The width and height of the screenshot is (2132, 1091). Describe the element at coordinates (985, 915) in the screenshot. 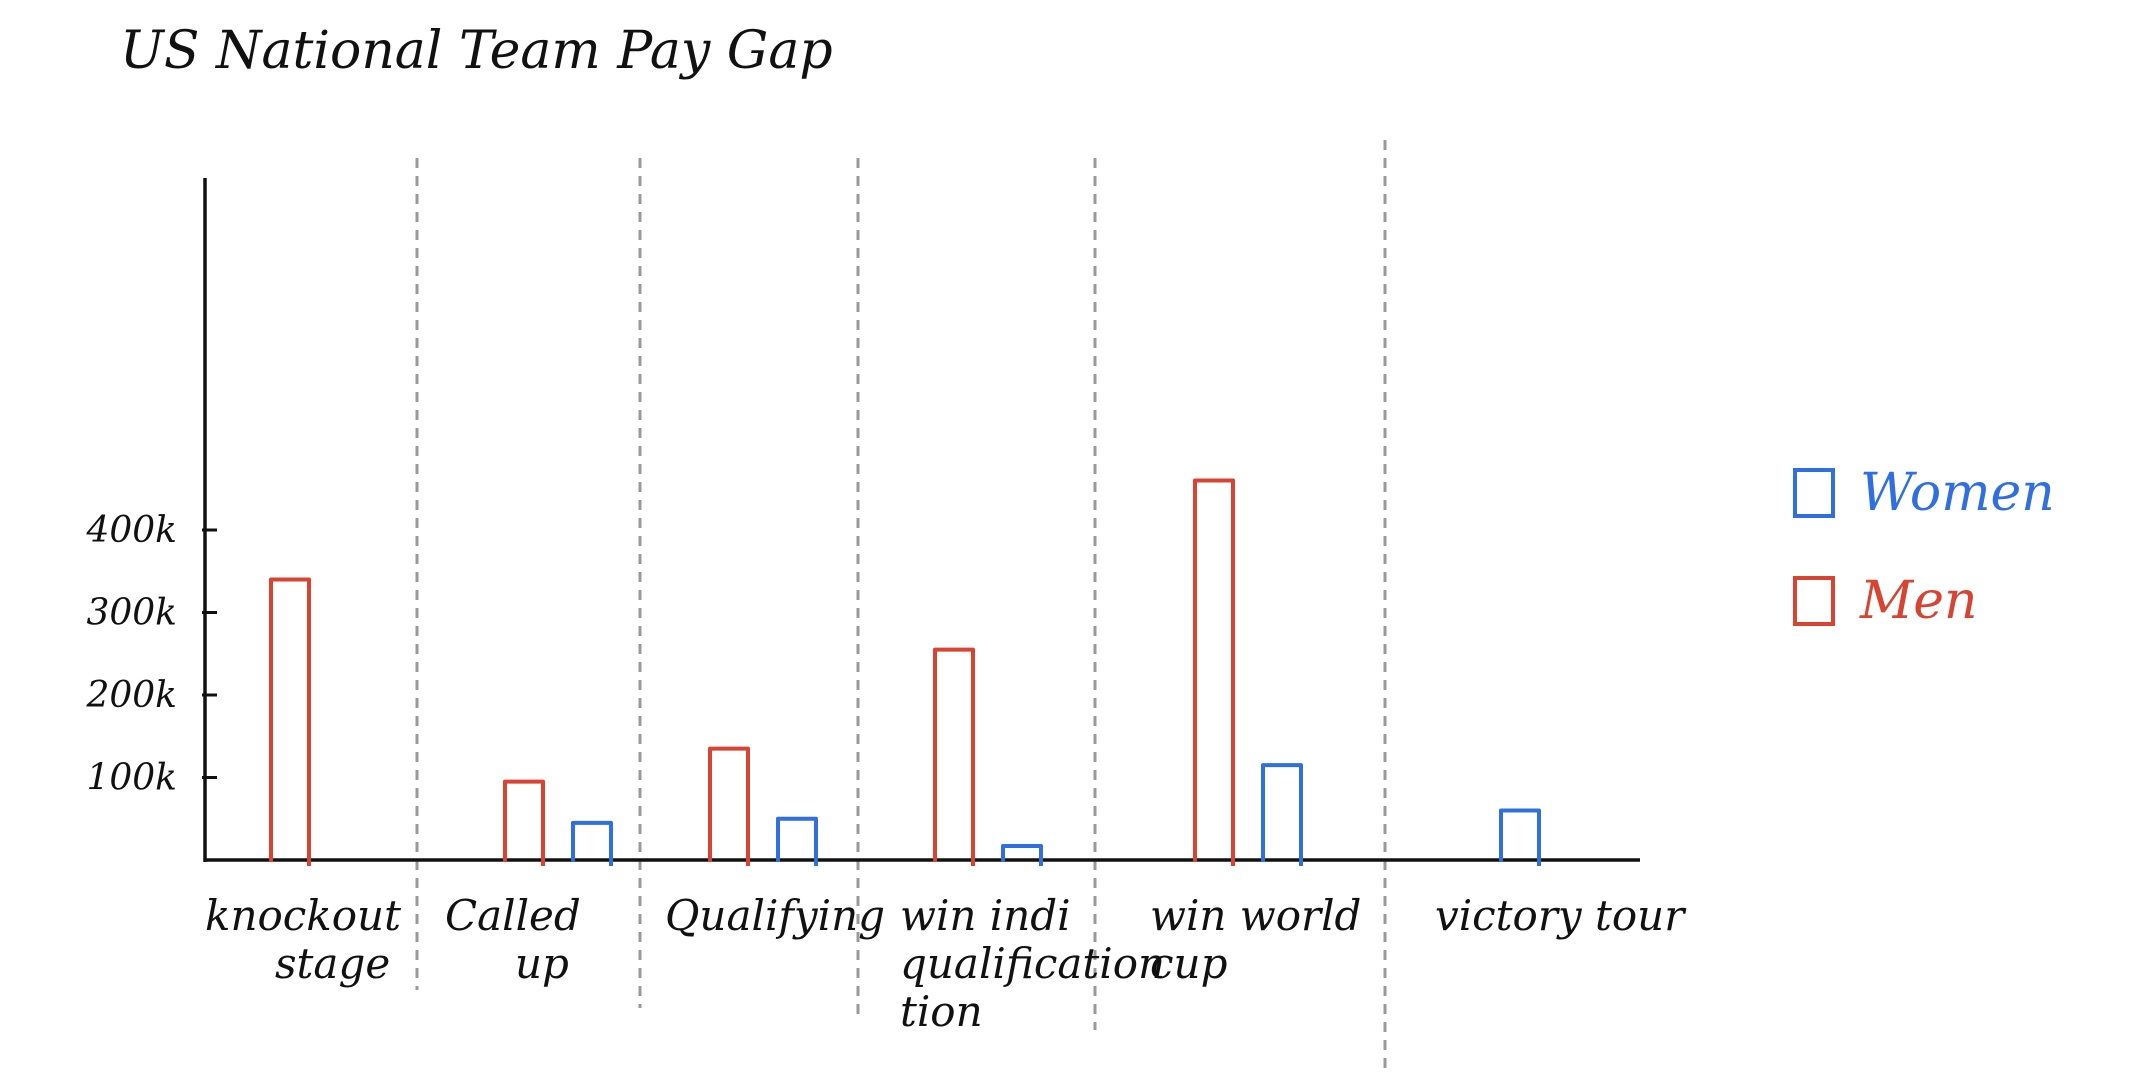

I see `x-category-label-line: win indi` at that location.